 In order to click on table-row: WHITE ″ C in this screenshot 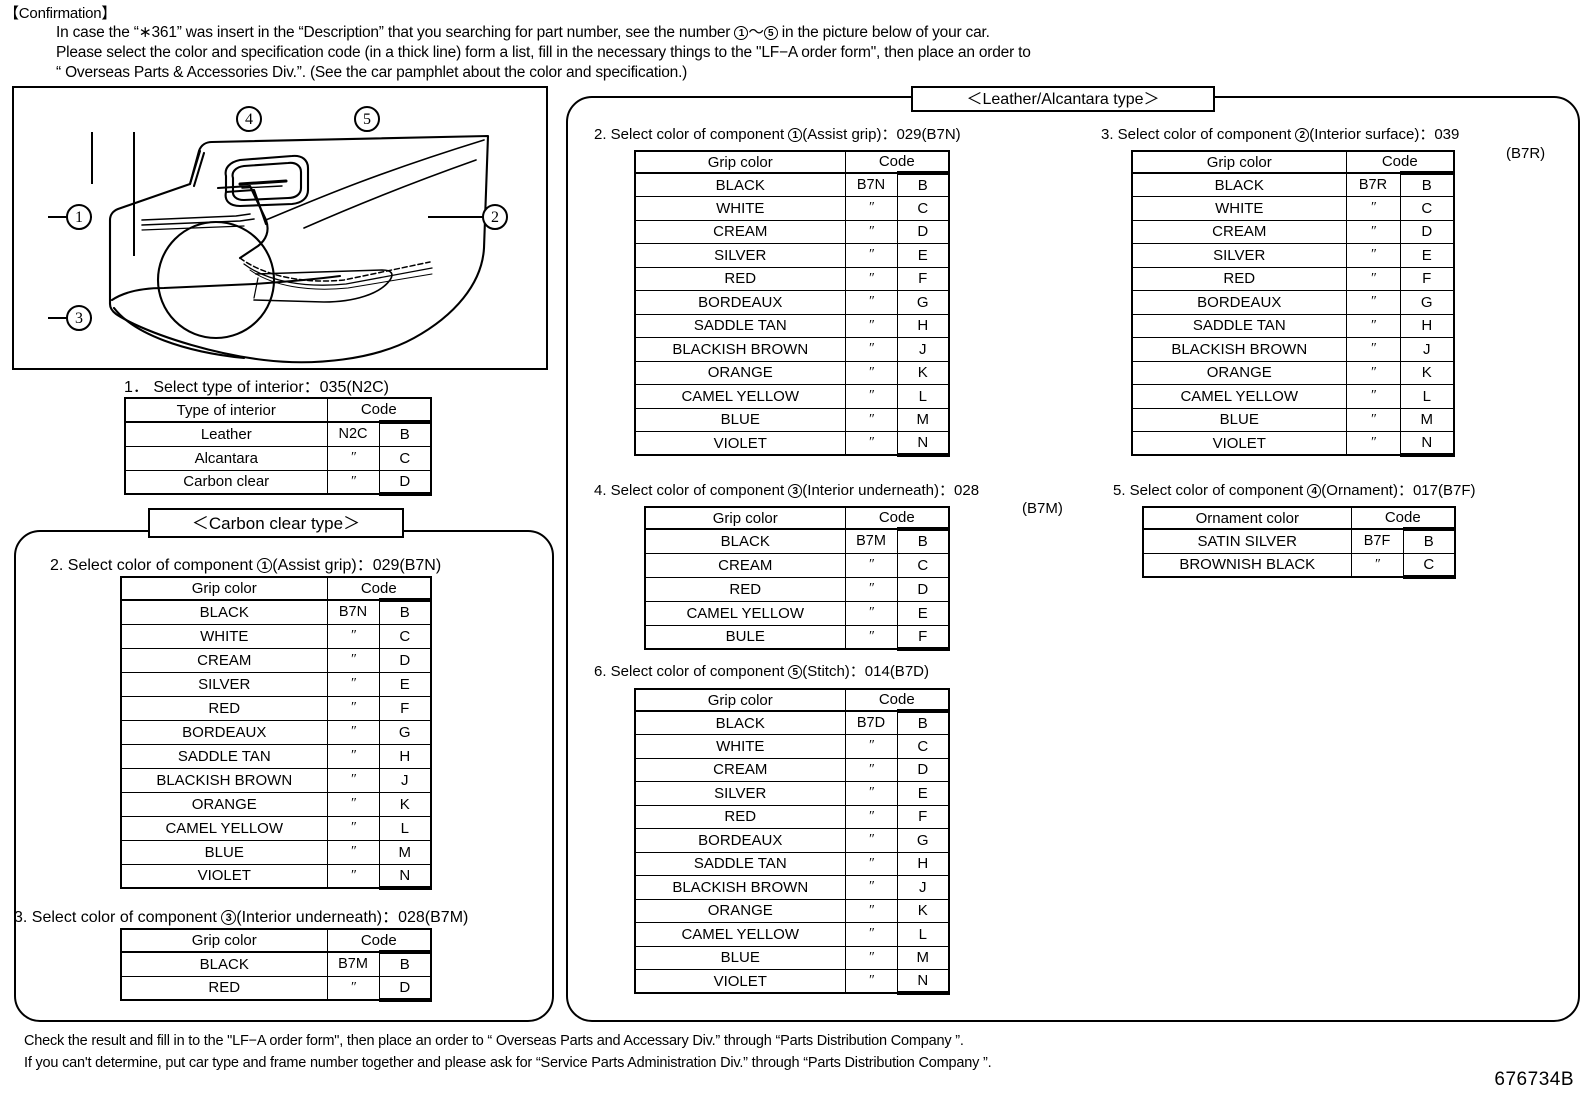, I will do `click(792, 746)`.